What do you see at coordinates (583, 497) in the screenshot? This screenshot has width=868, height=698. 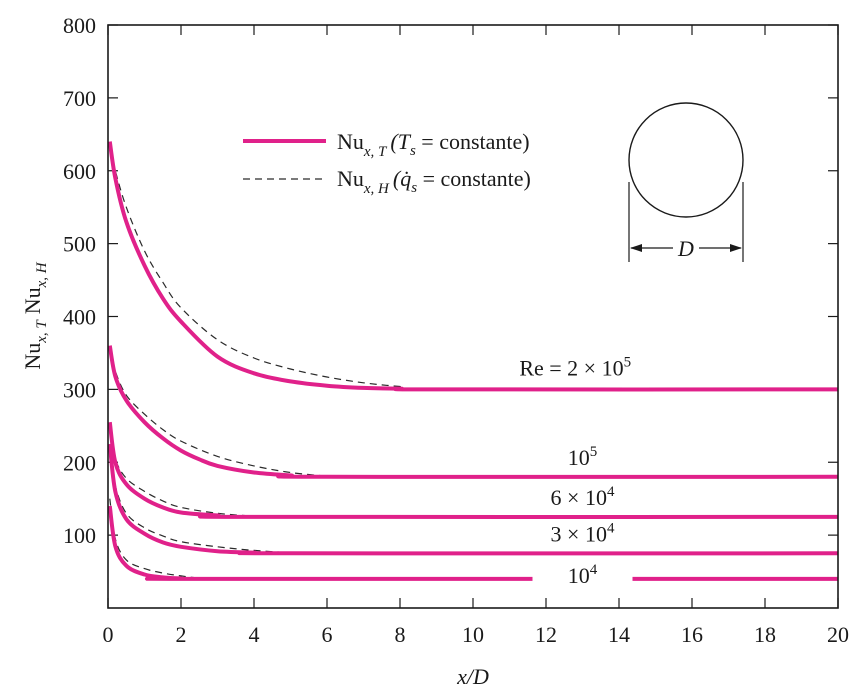 I see `series-label: 6 × 10⁴` at bounding box center [583, 497].